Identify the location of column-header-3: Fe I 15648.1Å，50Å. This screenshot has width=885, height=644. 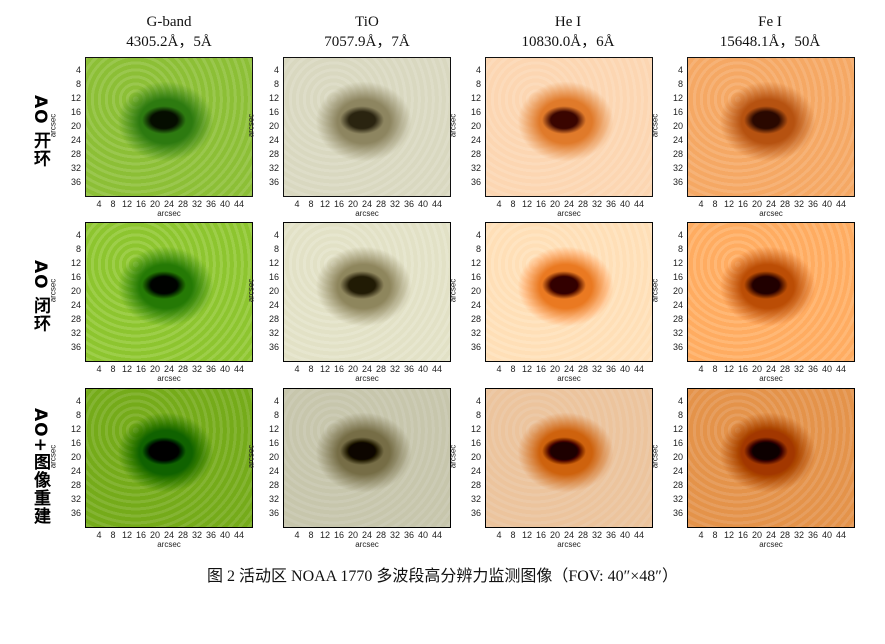
(770, 32).